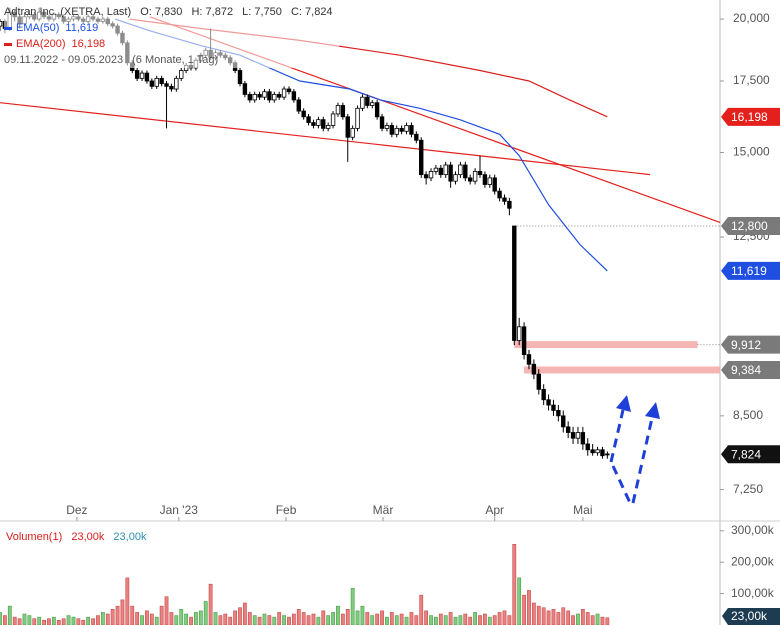 The image size is (780, 625). What do you see at coordinates (88, 44) in the screenshot?
I see `legend-value: 16,198` at bounding box center [88, 44].